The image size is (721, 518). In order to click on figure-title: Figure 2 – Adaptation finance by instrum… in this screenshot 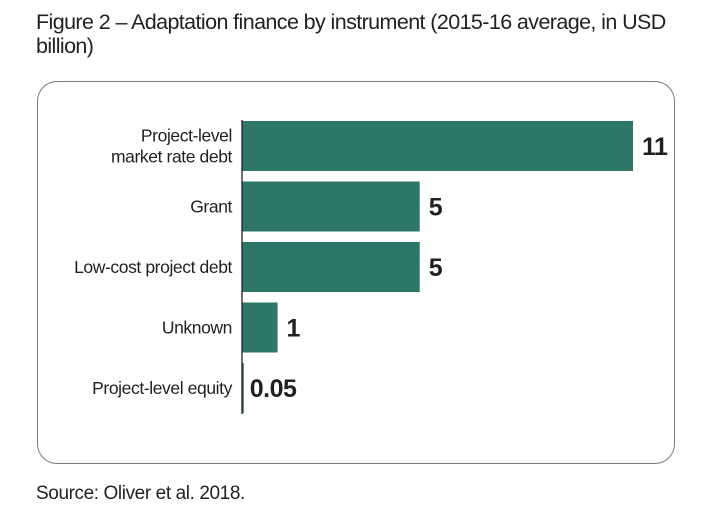, I will do `click(351, 34)`.